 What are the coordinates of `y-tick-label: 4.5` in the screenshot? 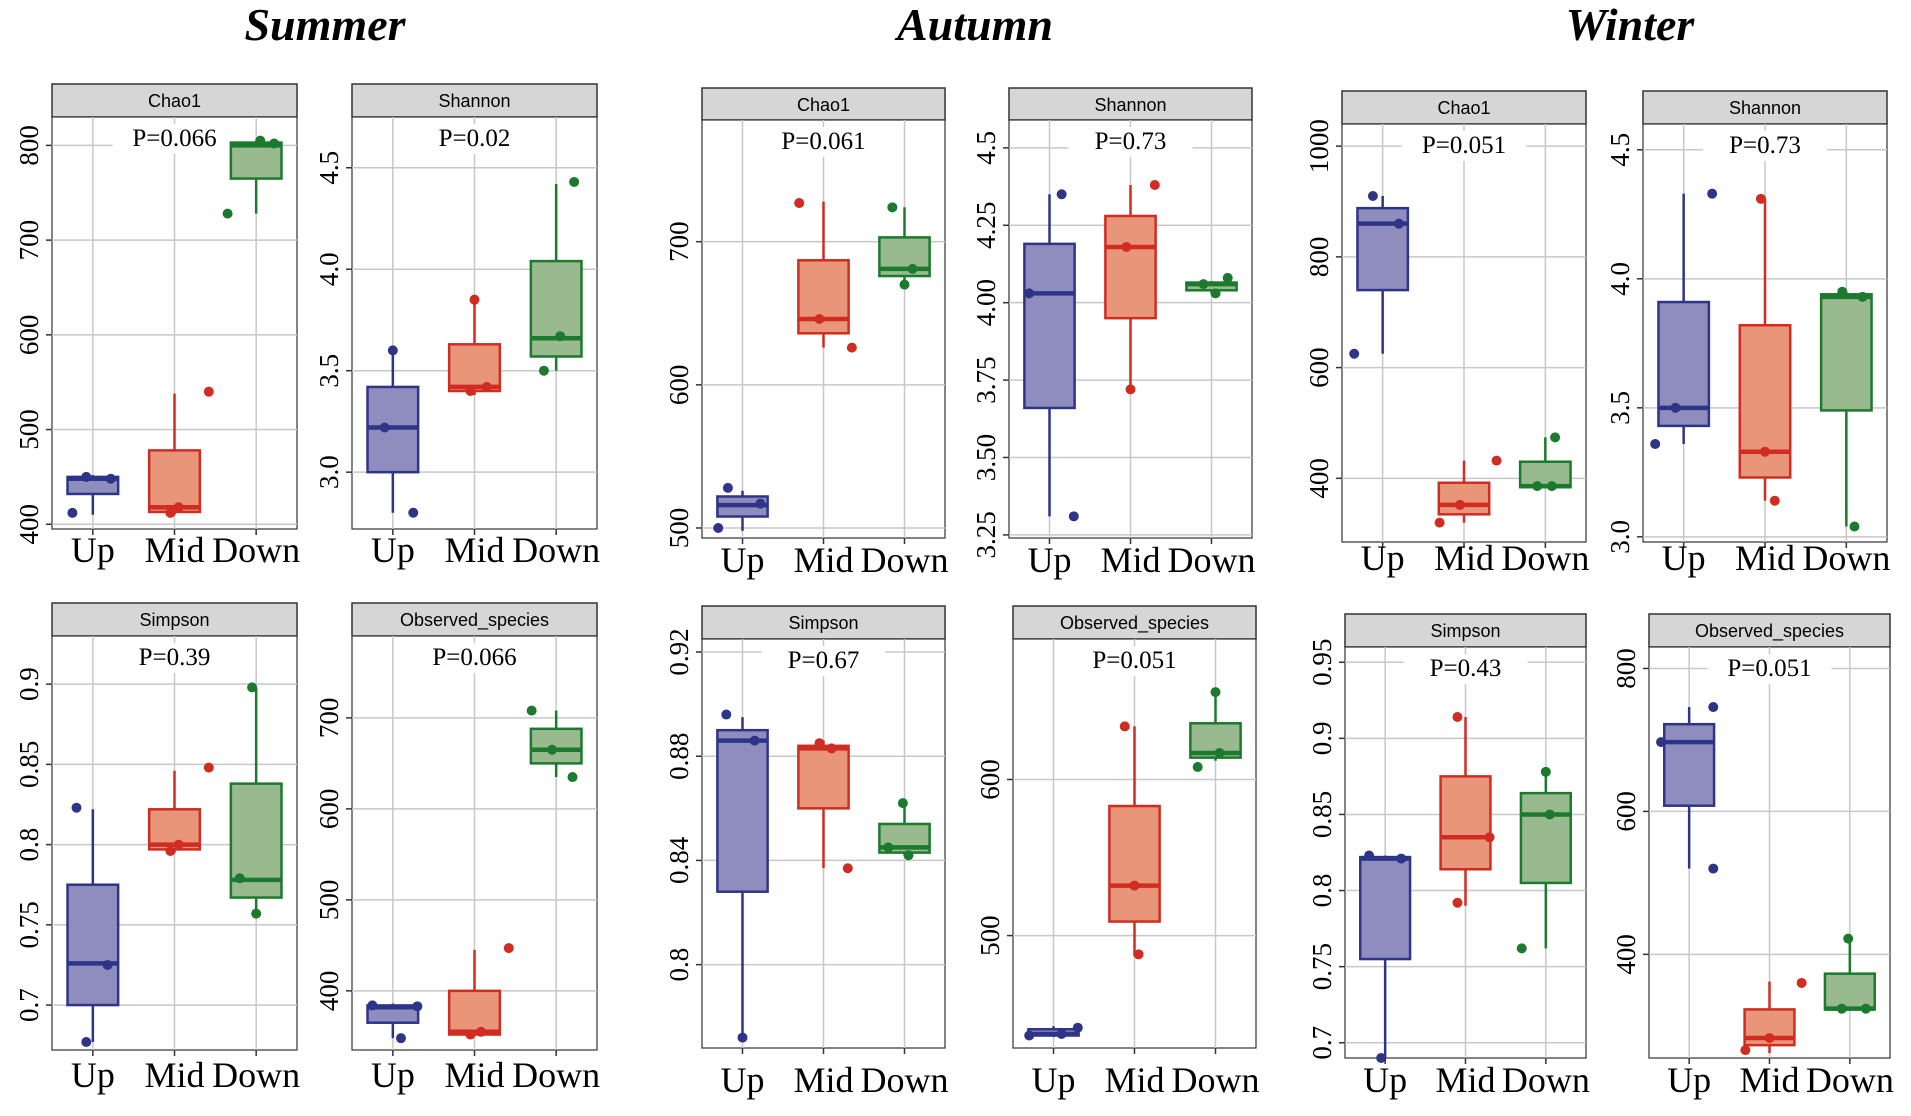 It's located at (986, 148).